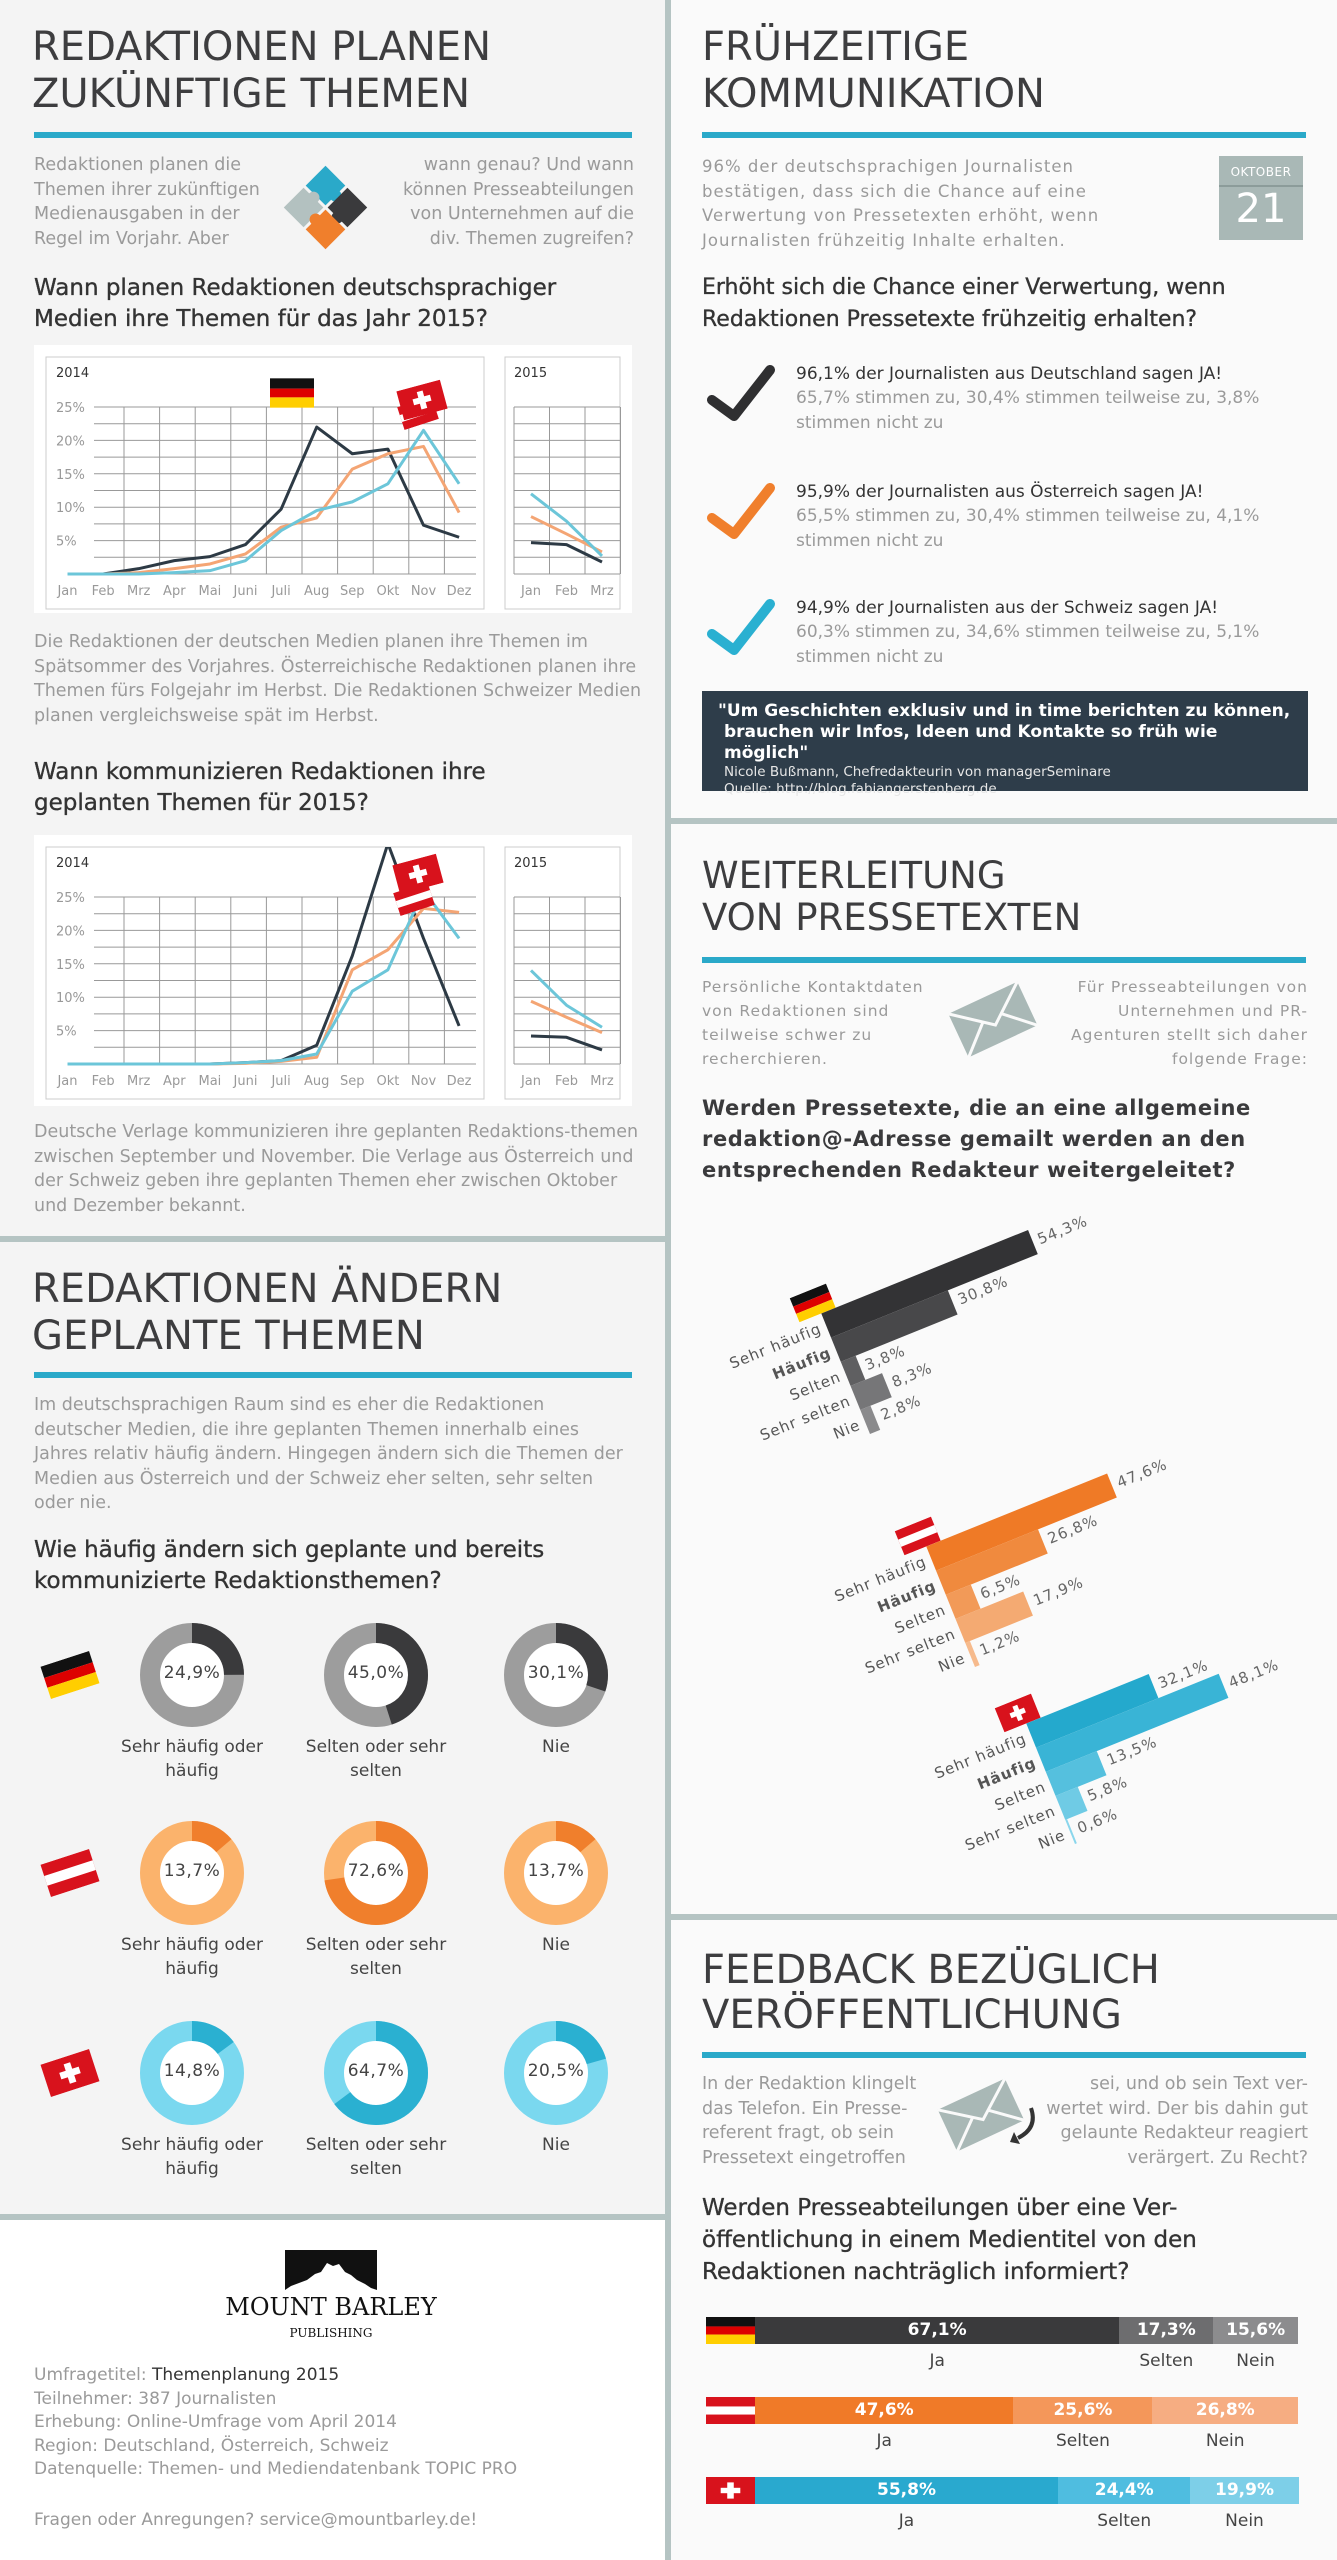 The width and height of the screenshot is (1337, 2560). What do you see at coordinates (854, 875) in the screenshot?
I see `title-line: WEITERLEITUNG` at bounding box center [854, 875].